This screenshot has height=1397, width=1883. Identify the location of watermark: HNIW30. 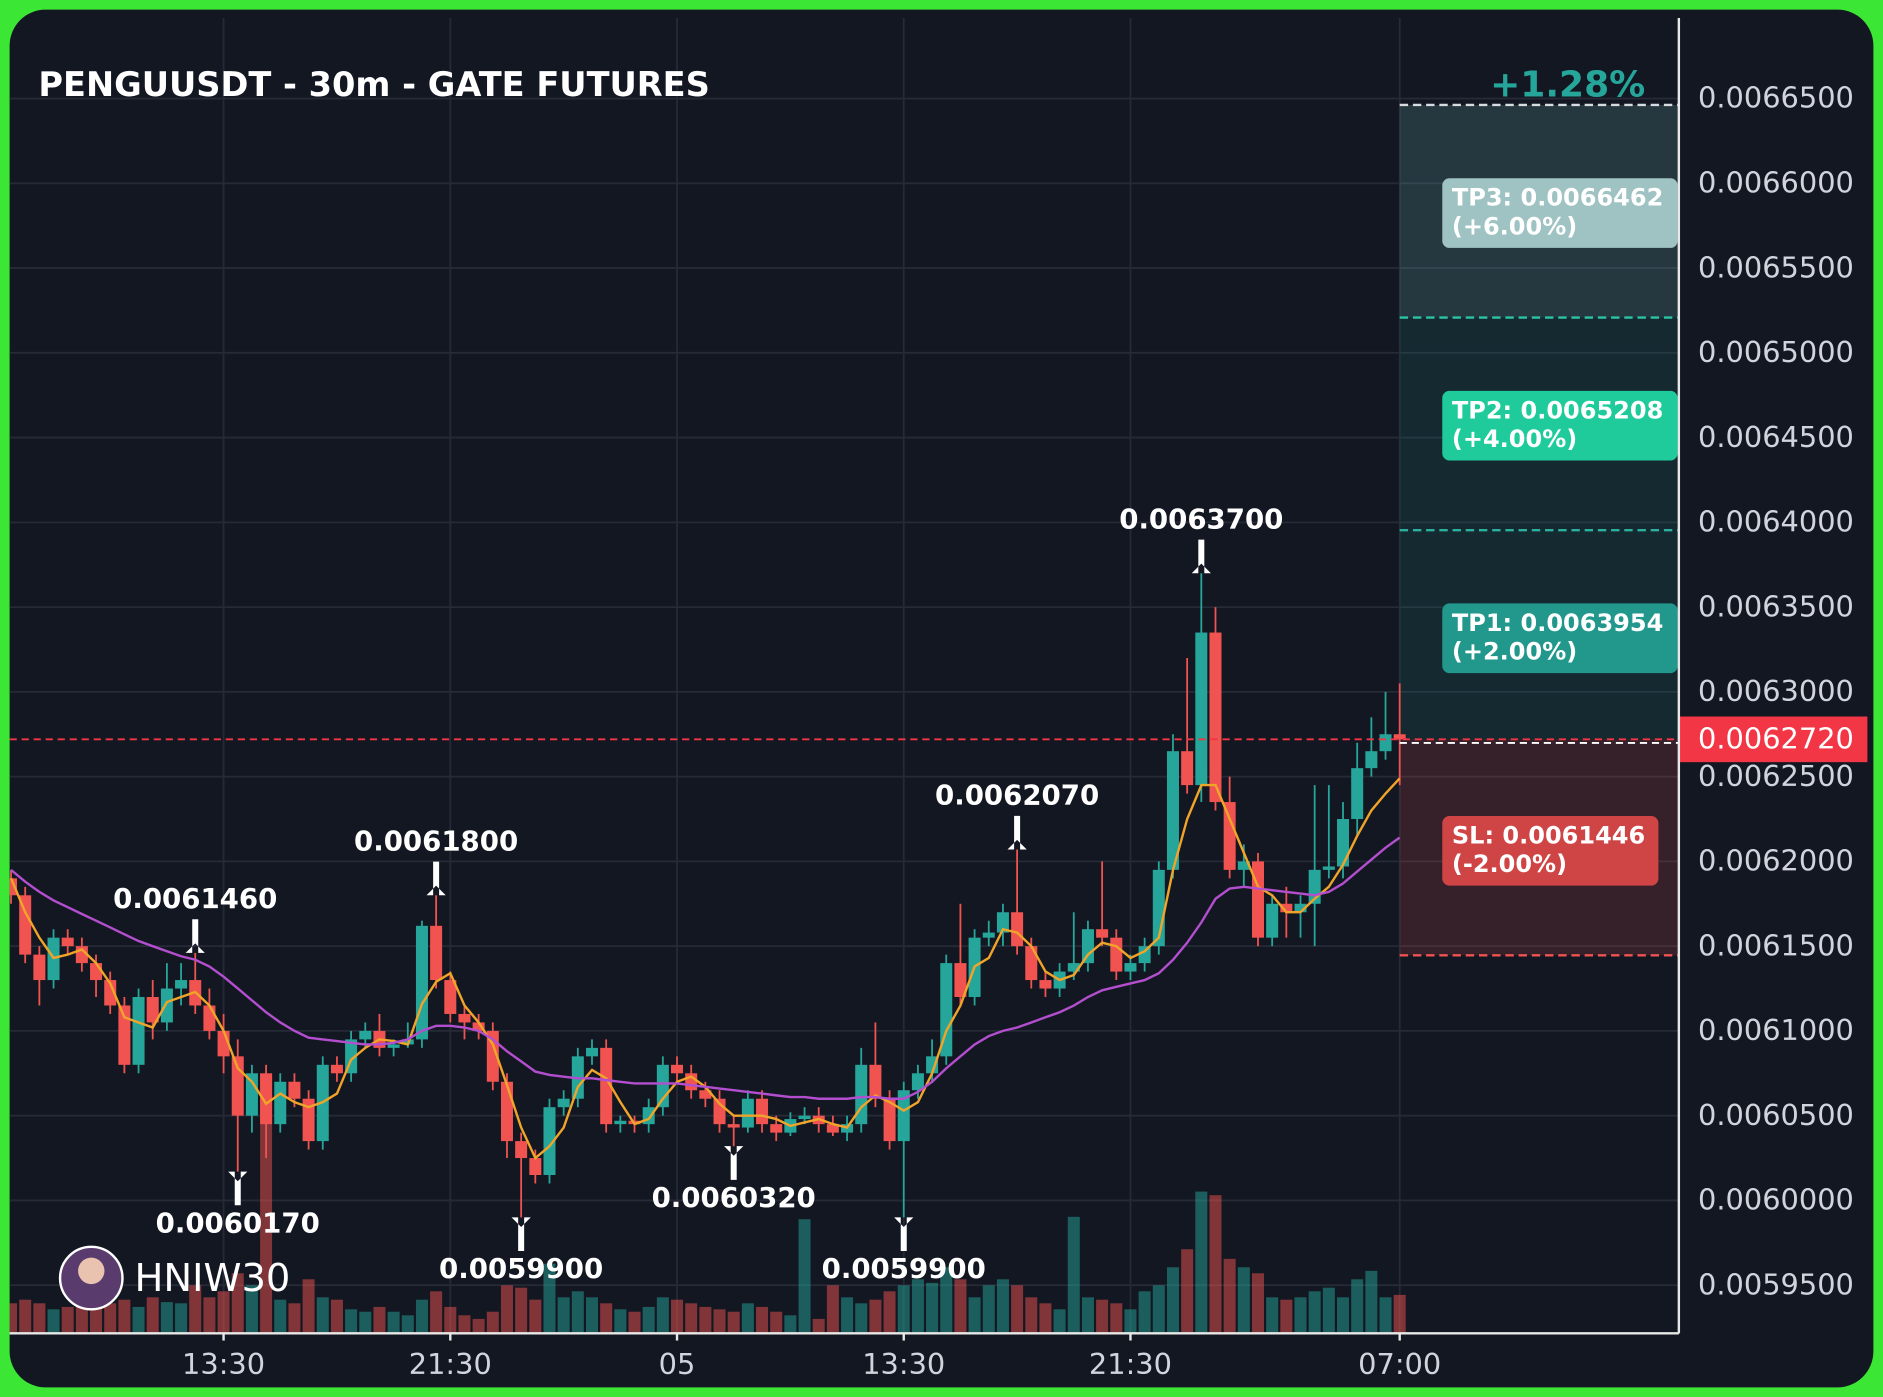
(213, 1278).